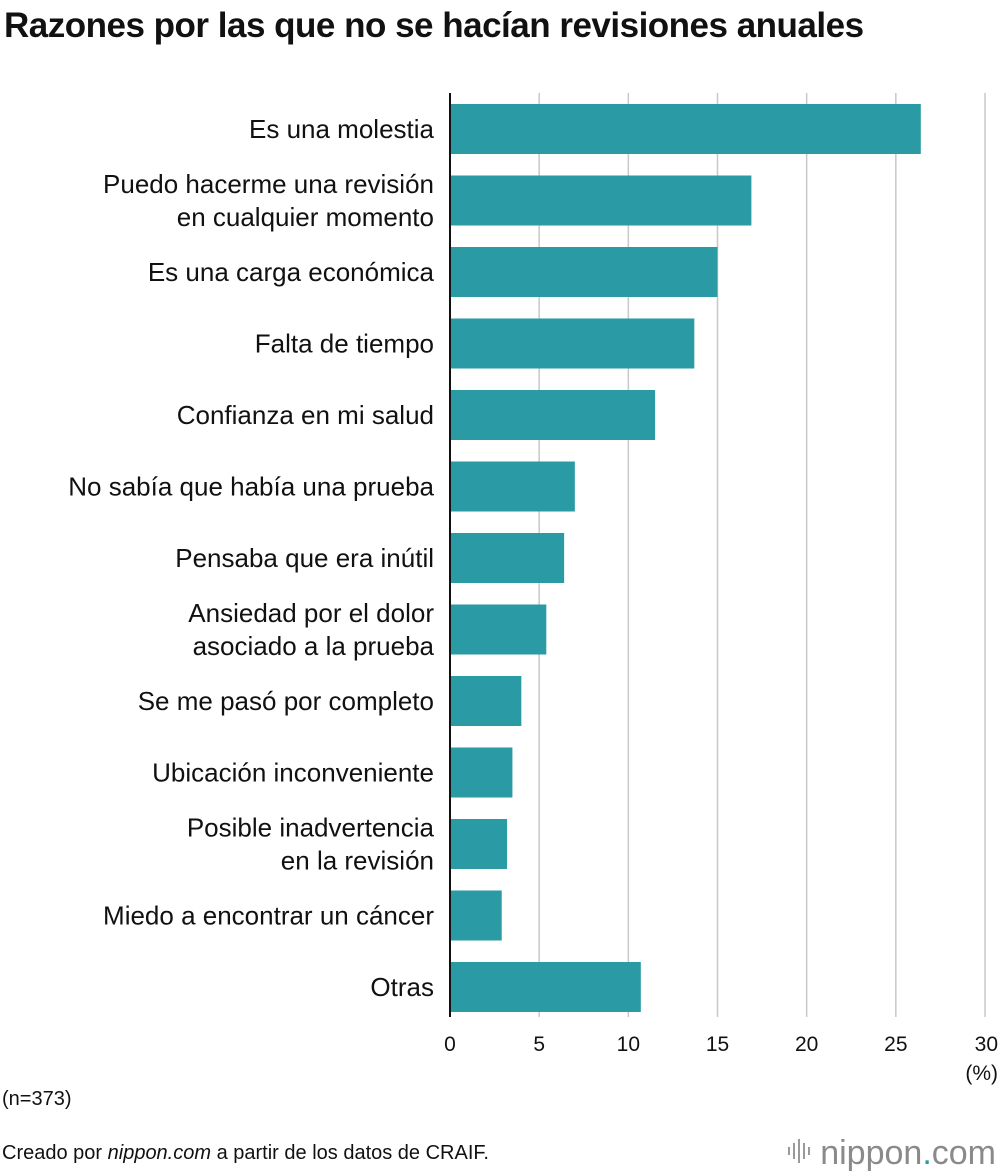  I want to click on category-label: Ansiedad por el dolor, so click(311, 613).